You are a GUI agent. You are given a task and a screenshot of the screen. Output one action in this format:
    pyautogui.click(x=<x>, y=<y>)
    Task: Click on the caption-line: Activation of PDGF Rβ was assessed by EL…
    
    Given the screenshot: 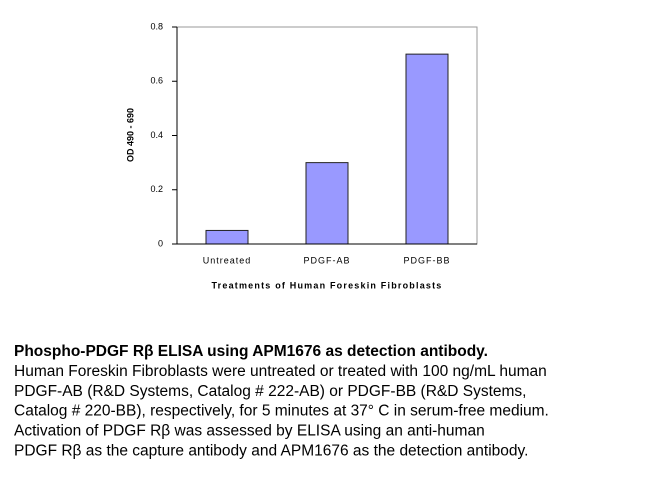 What is the action you would take?
    pyautogui.click(x=249, y=430)
    